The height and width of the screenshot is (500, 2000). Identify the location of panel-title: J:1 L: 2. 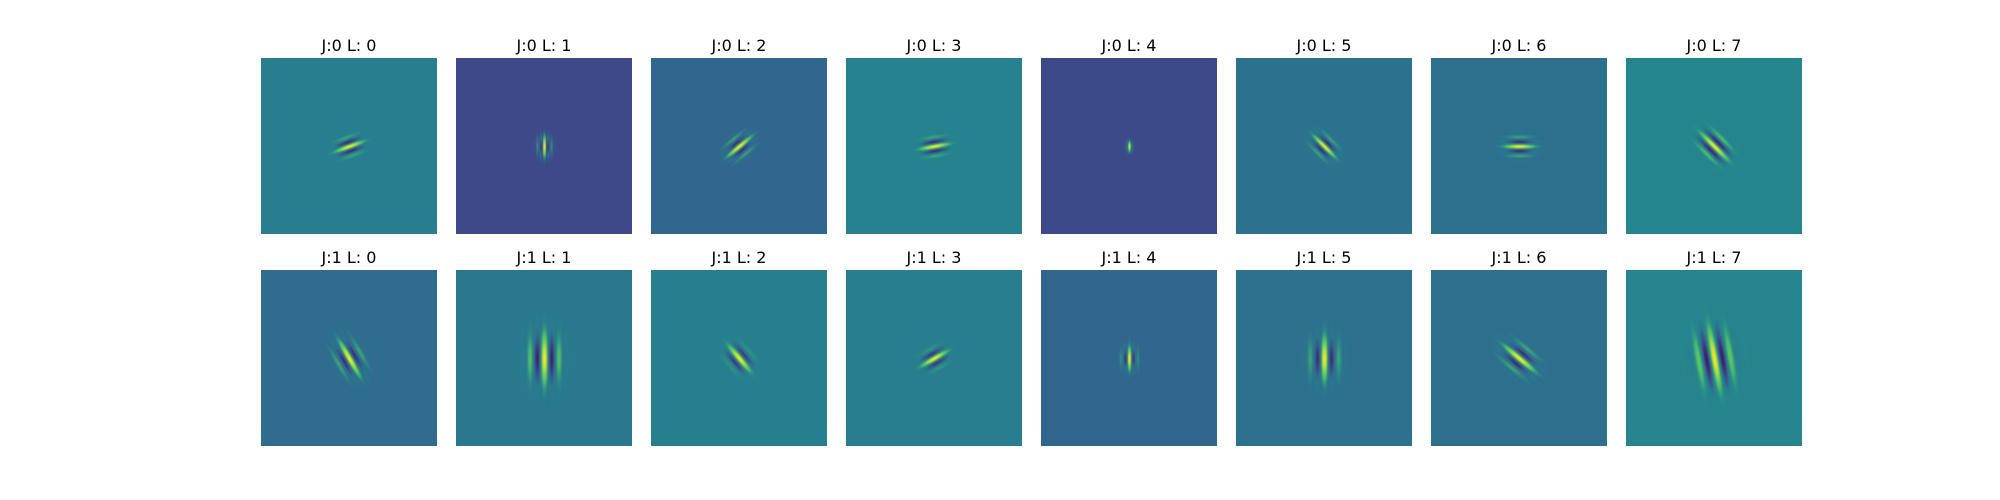
(739, 257).